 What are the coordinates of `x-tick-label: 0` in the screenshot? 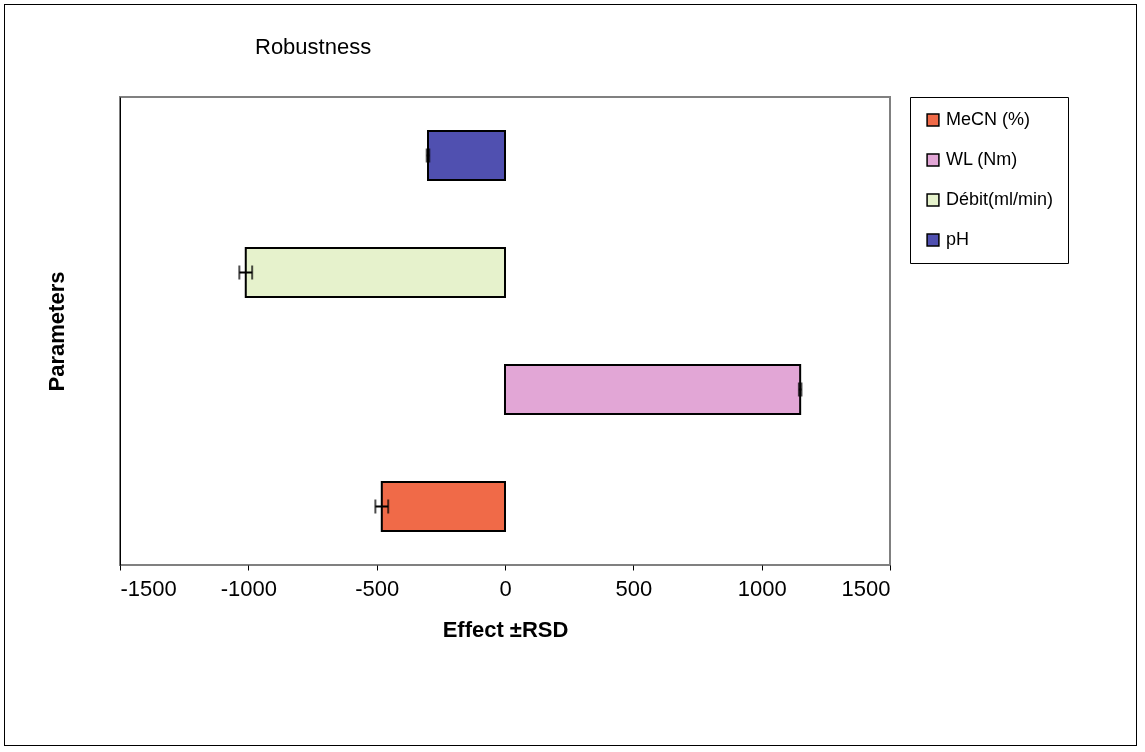 It's located at (505, 588).